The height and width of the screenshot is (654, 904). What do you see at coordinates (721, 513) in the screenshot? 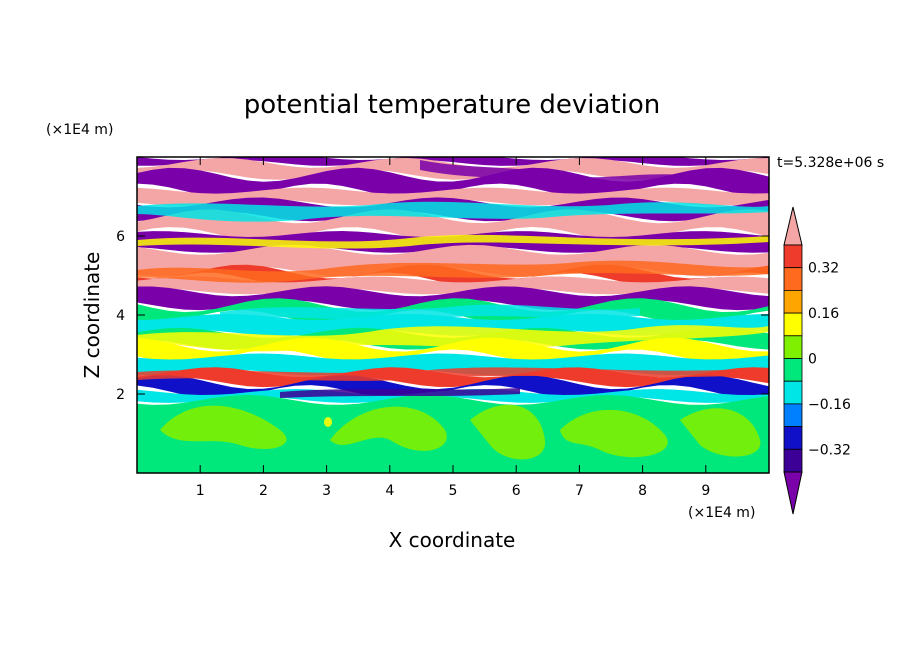
I see `x-scale-label: (×1E4 m)` at bounding box center [721, 513].